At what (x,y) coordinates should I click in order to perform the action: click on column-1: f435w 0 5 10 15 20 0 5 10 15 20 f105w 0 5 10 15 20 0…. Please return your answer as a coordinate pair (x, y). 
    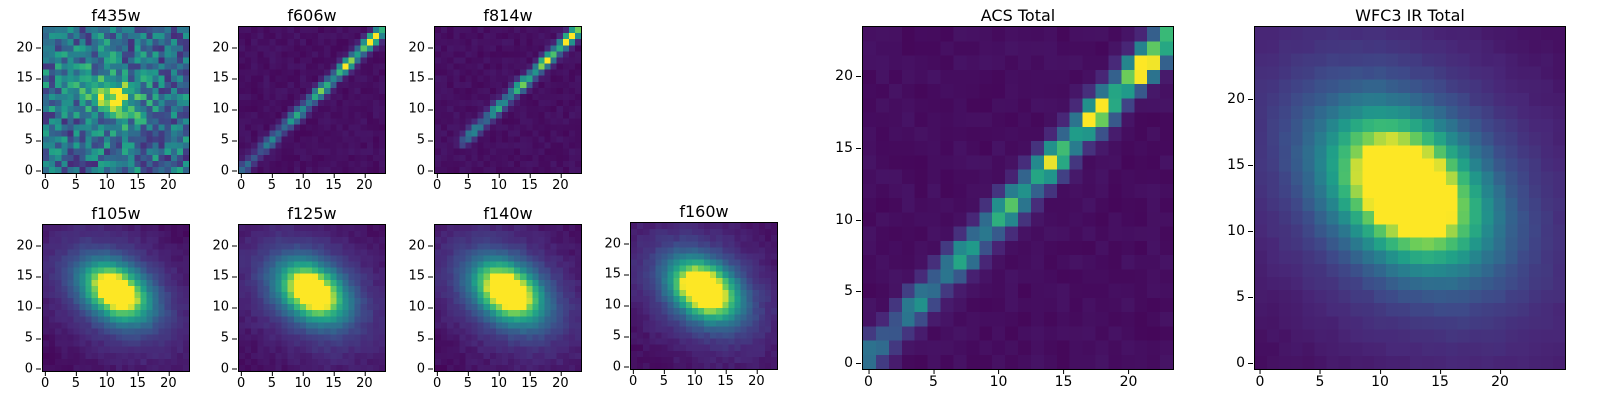
    Looking at the image, I should click on (99, 198).